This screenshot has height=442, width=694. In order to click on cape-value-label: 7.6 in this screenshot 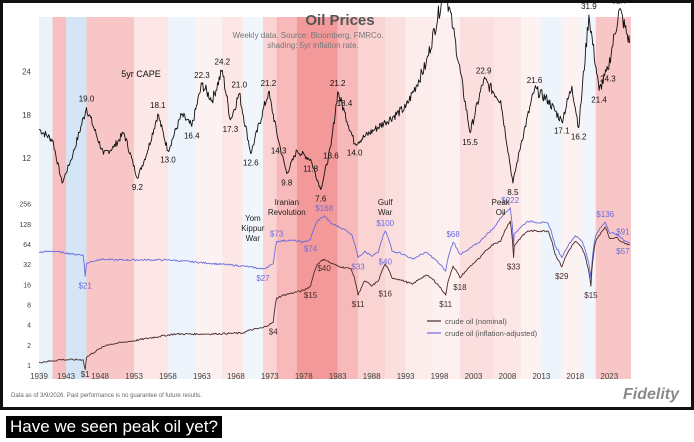, I will do `click(321, 199)`.